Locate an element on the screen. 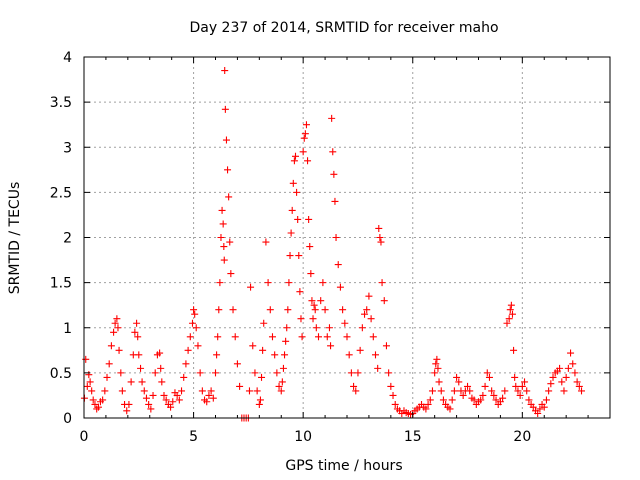 This screenshot has width=640, height=480. y-tick-label: 1 is located at coordinates (67, 329).